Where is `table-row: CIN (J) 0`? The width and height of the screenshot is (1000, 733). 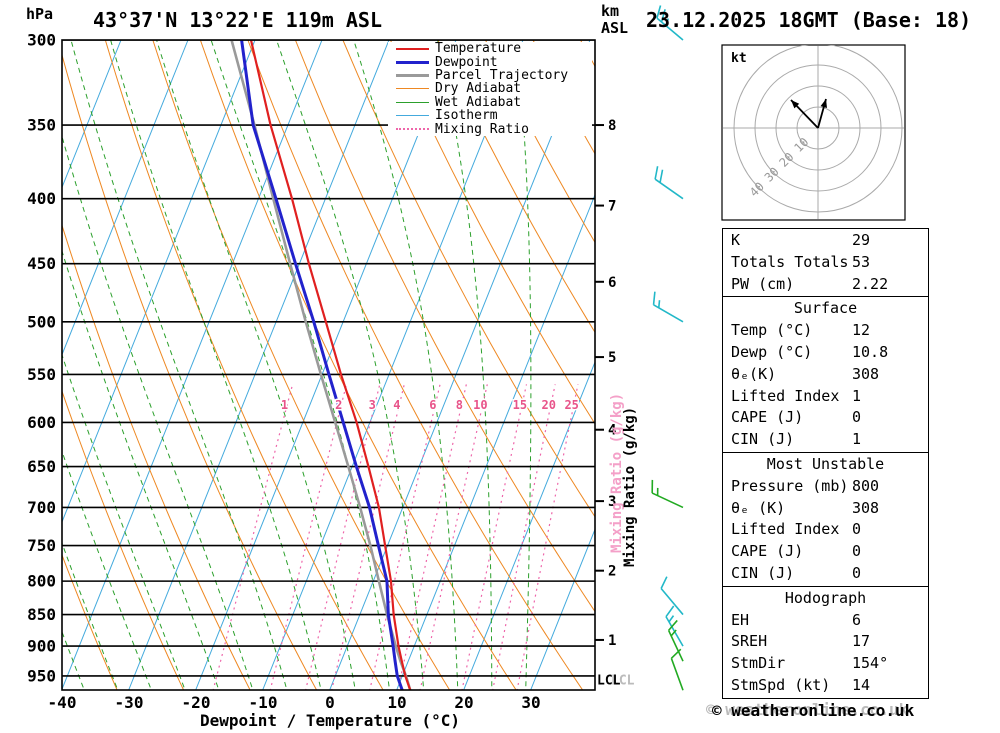 table-row: CIN (J) 0 is located at coordinates (796, 572).